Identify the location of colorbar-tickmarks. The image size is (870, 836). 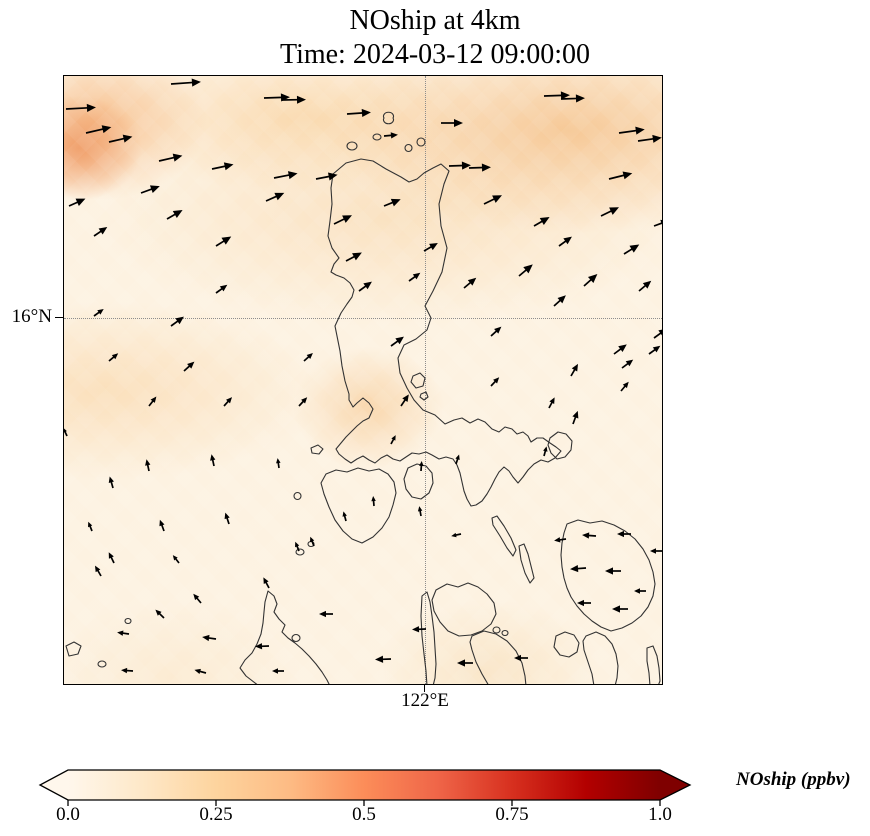
(364, 803).